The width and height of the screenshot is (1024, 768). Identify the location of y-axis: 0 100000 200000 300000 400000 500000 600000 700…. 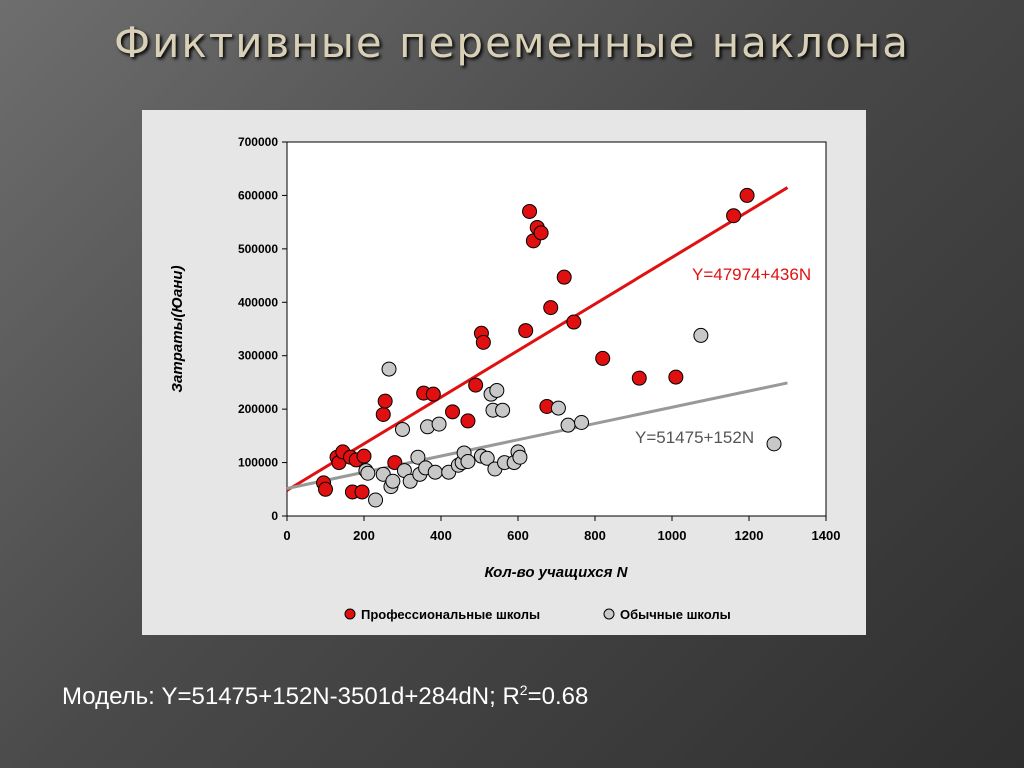
(262, 329).